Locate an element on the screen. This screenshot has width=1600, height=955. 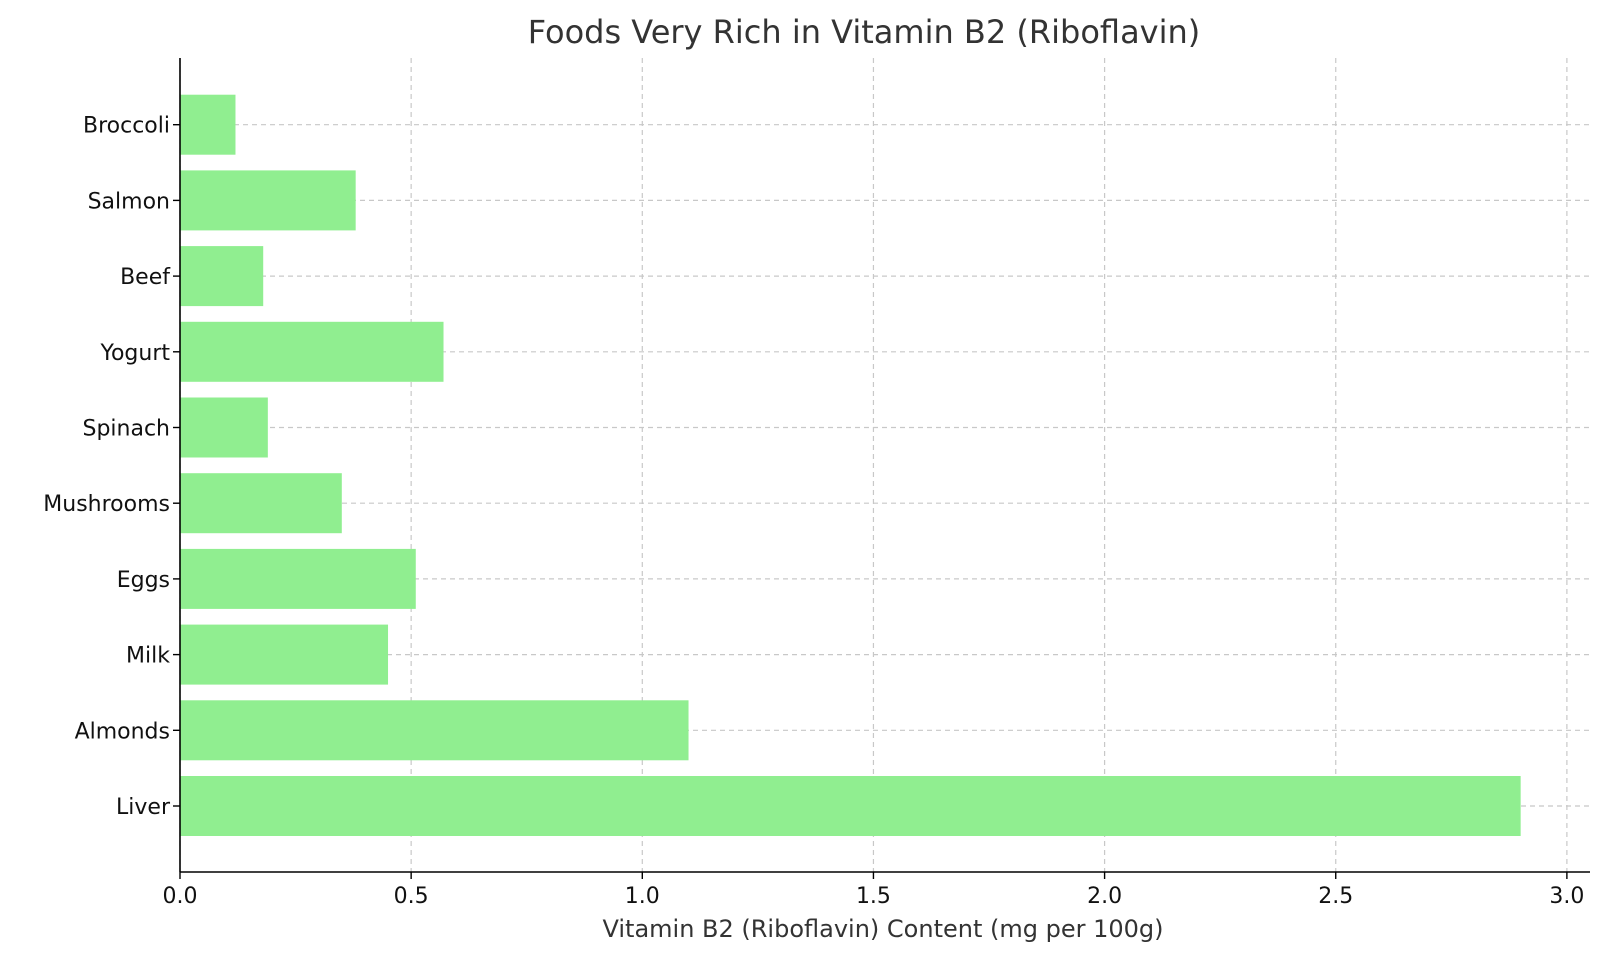
x-tick-label-5: 2.5 is located at coordinates (1335, 896).